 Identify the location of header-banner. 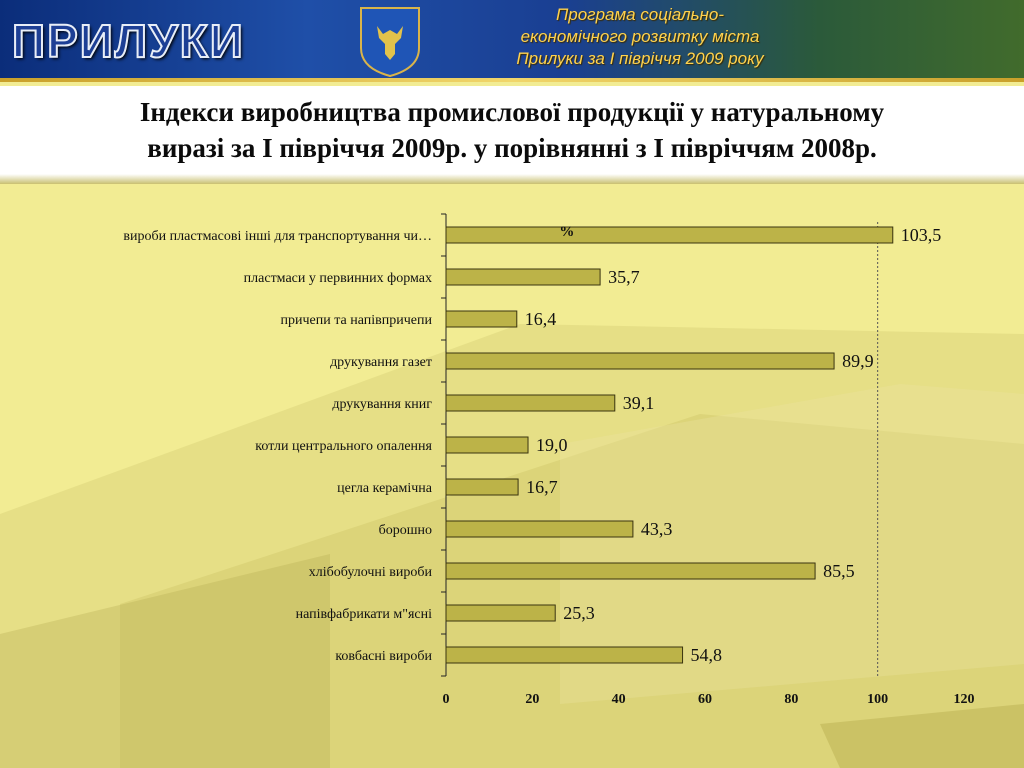
(512, 40).